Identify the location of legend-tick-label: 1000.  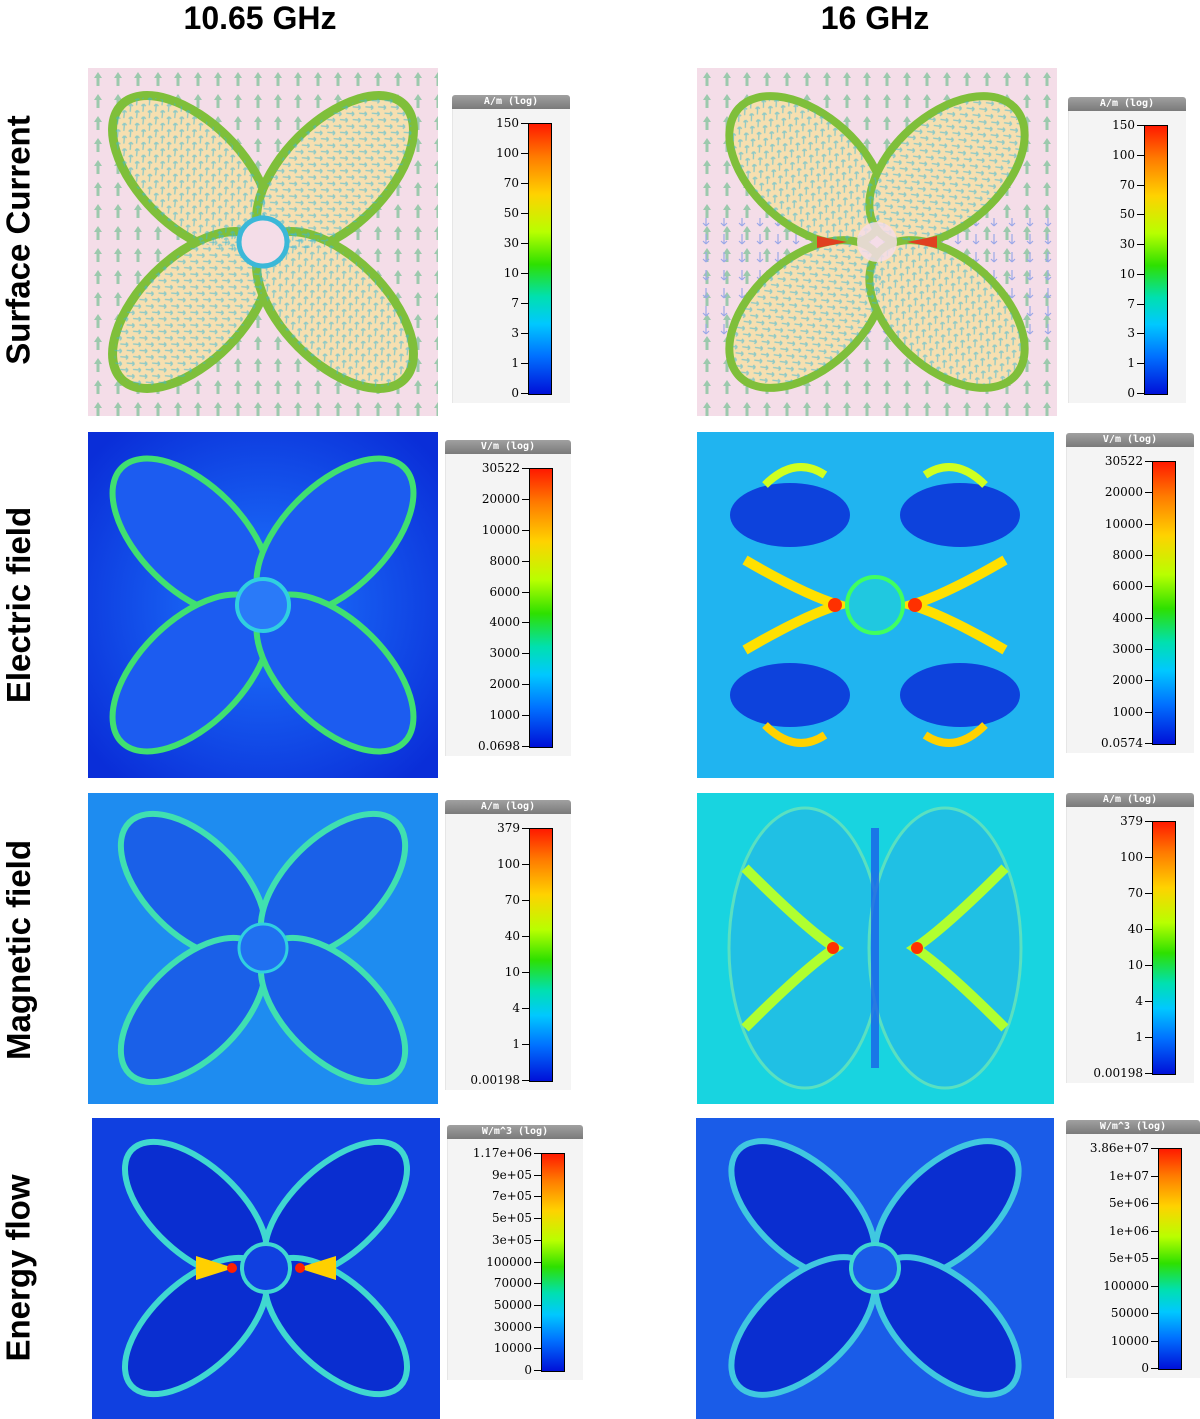
(1132, 711).